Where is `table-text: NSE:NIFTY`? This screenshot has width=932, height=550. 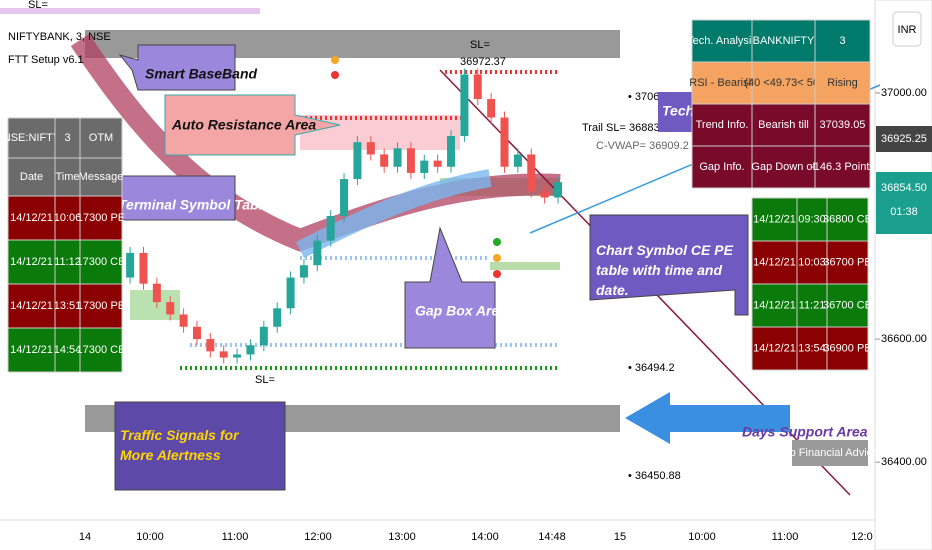
table-text: NSE:NIFTY is located at coordinates (32, 138).